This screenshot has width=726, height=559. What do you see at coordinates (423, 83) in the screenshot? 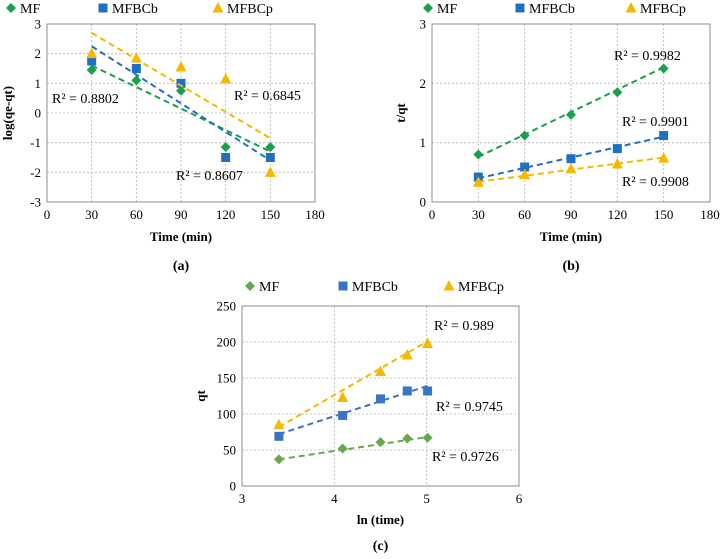
I see `y-tick-label: 2` at bounding box center [423, 83].